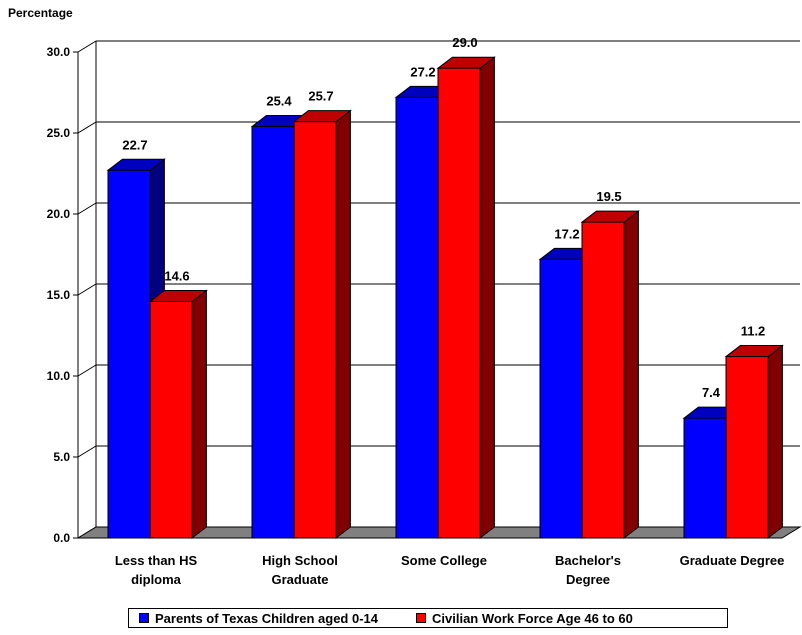 This screenshot has width=802, height=635. I want to click on legend-label-parents: Parents of Texas Children aged 0-14, so click(266, 618).